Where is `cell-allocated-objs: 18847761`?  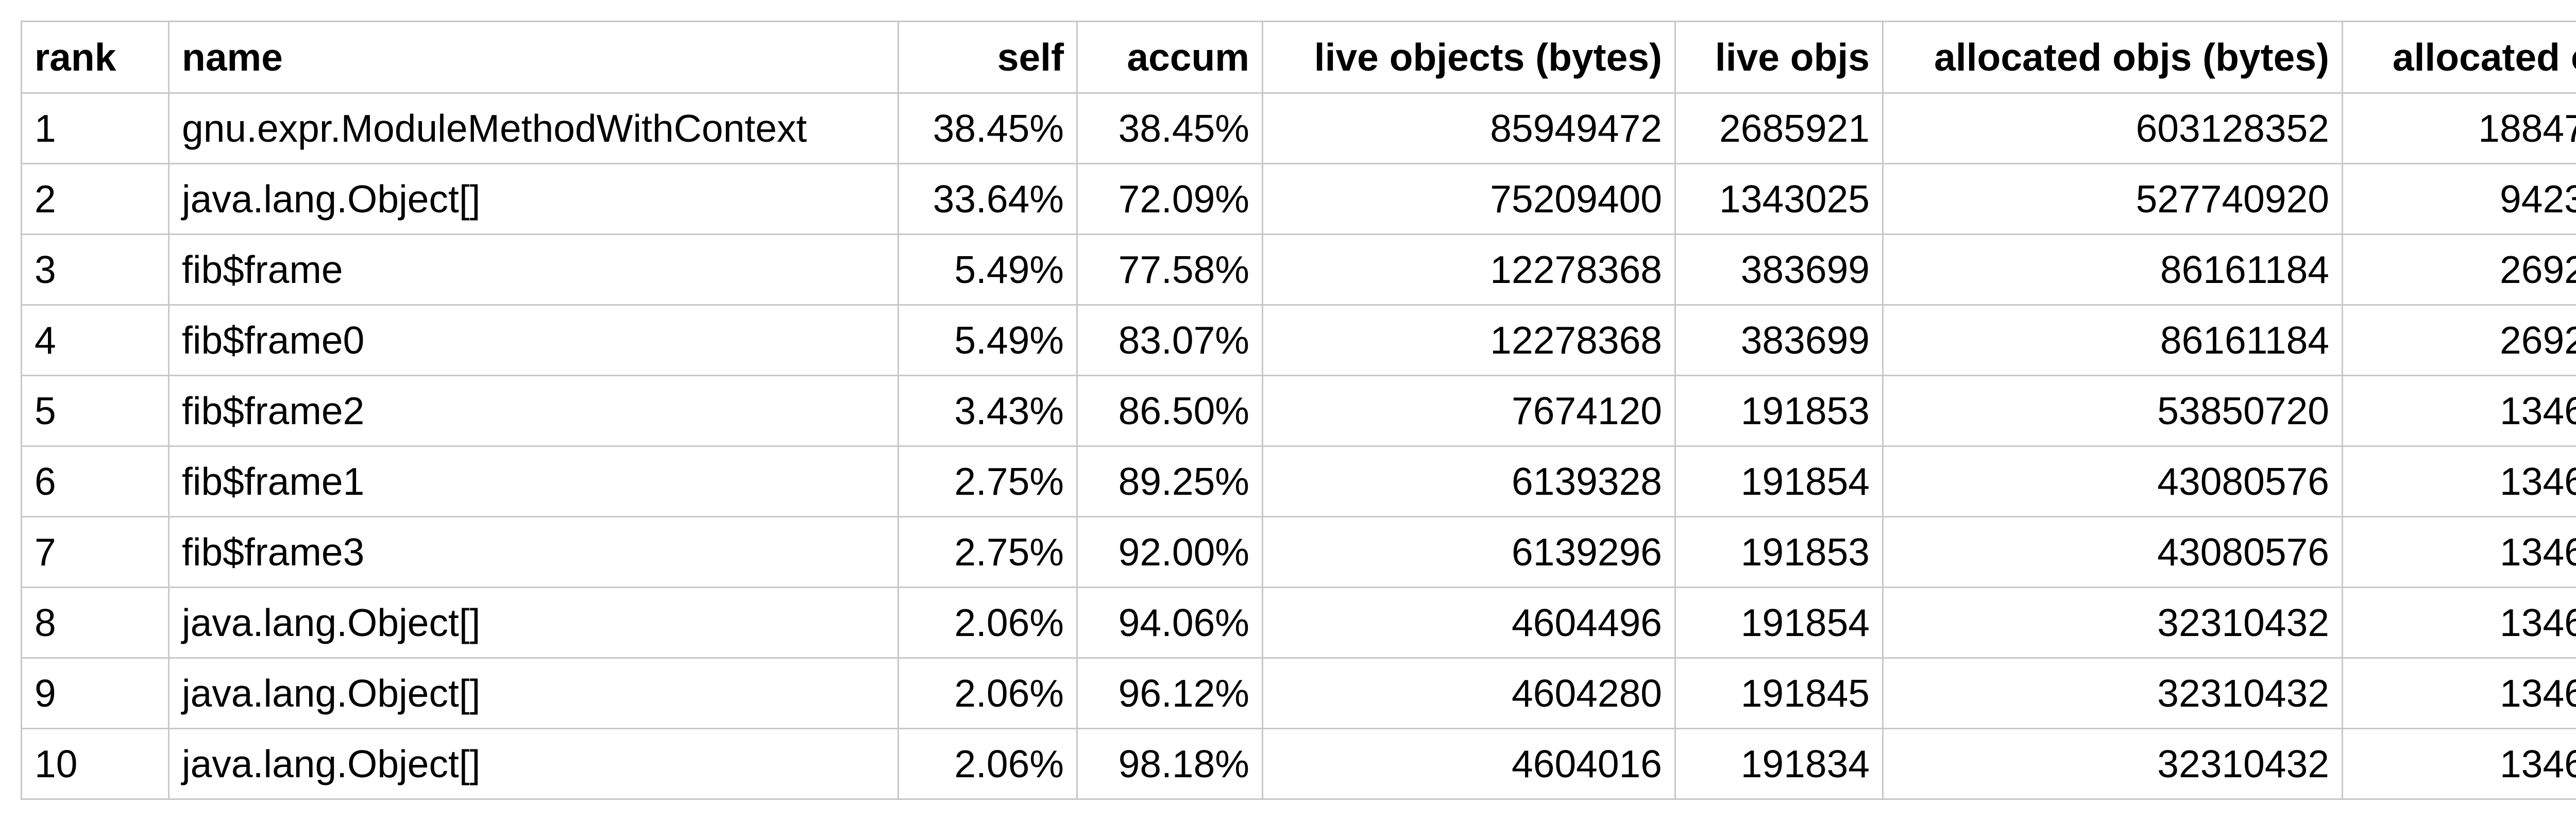
cell-allocated-objs: 18847761 is located at coordinates (2459, 128).